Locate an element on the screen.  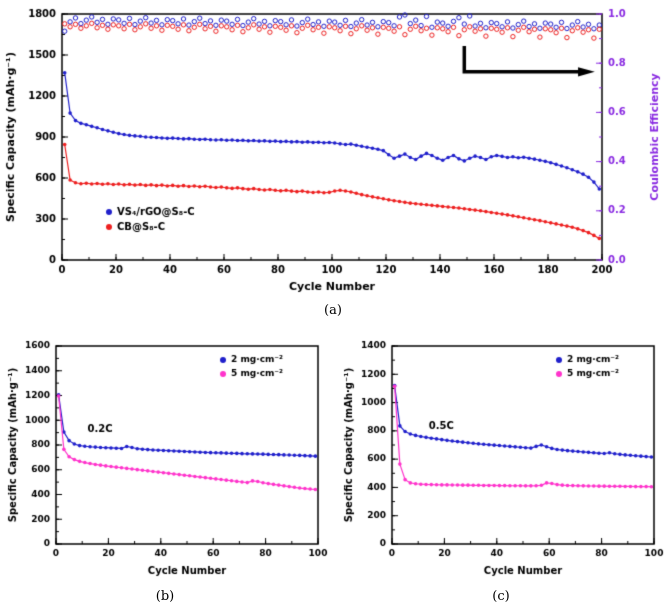
panel-c-label: (c) is located at coordinates (501, 596).